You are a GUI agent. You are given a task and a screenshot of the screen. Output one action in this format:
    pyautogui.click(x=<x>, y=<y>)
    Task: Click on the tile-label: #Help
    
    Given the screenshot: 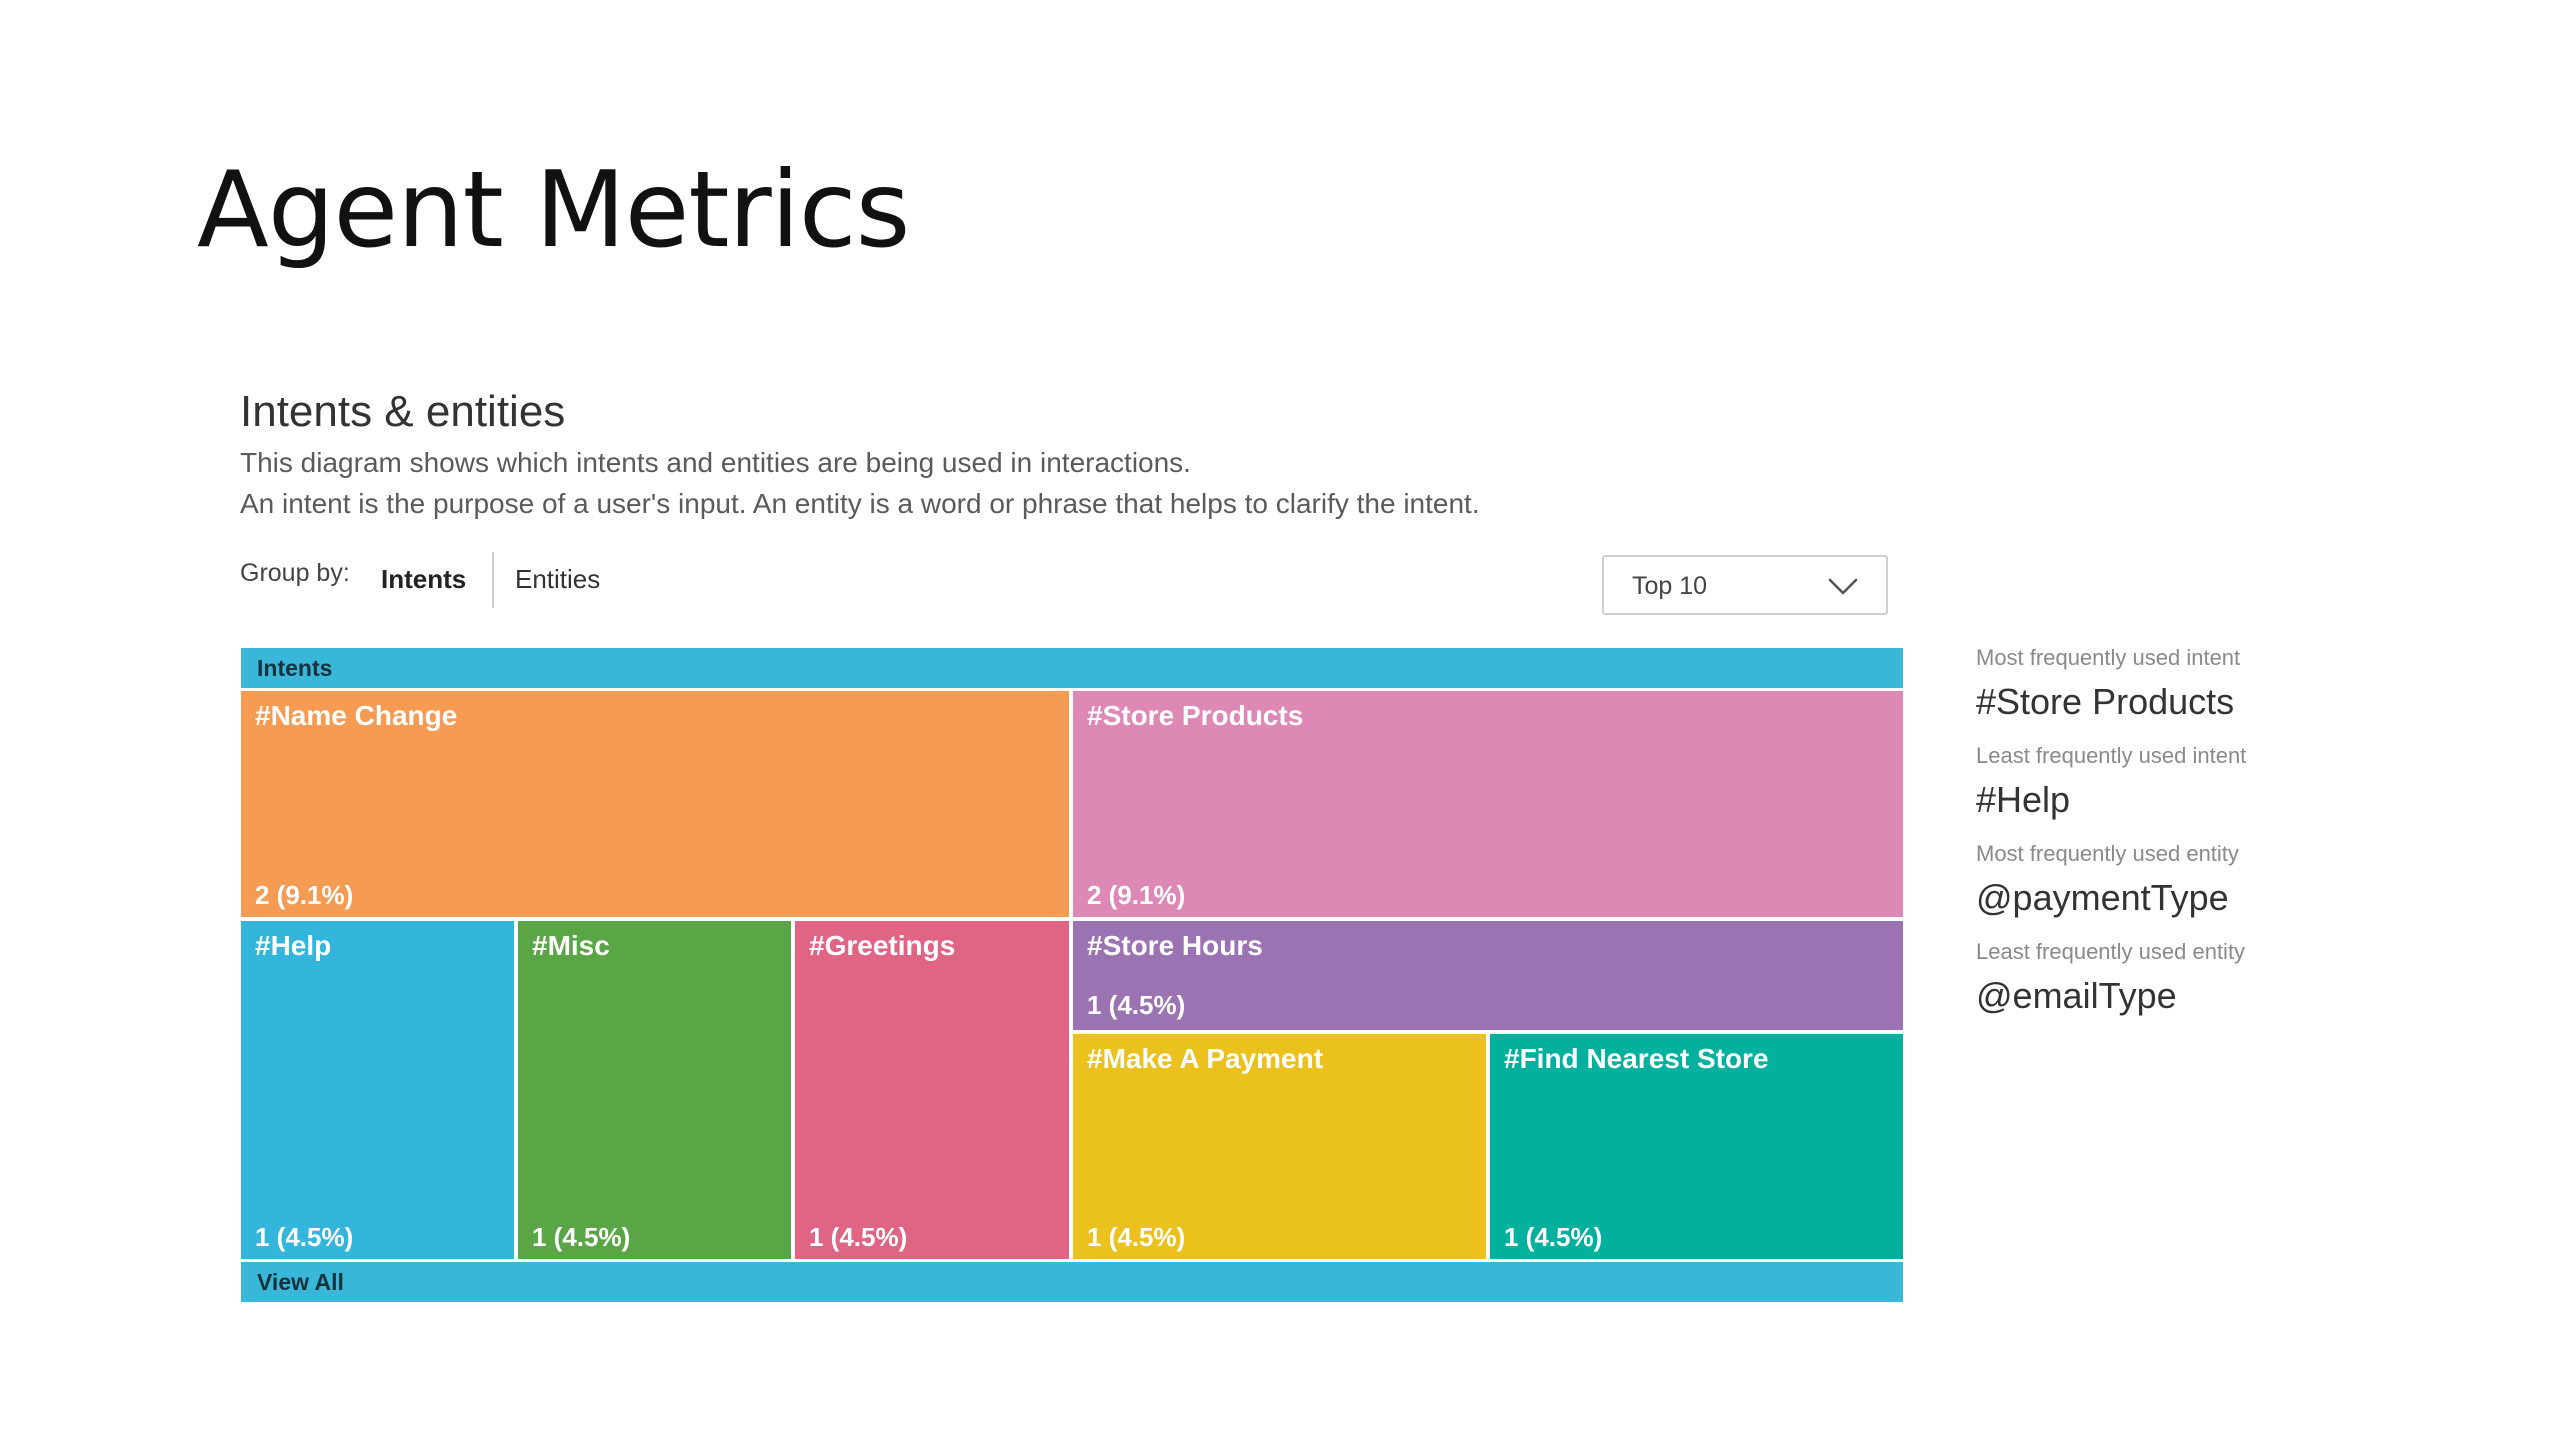 What is the action you would take?
    pyautogui.click(x=293, y=945)
    